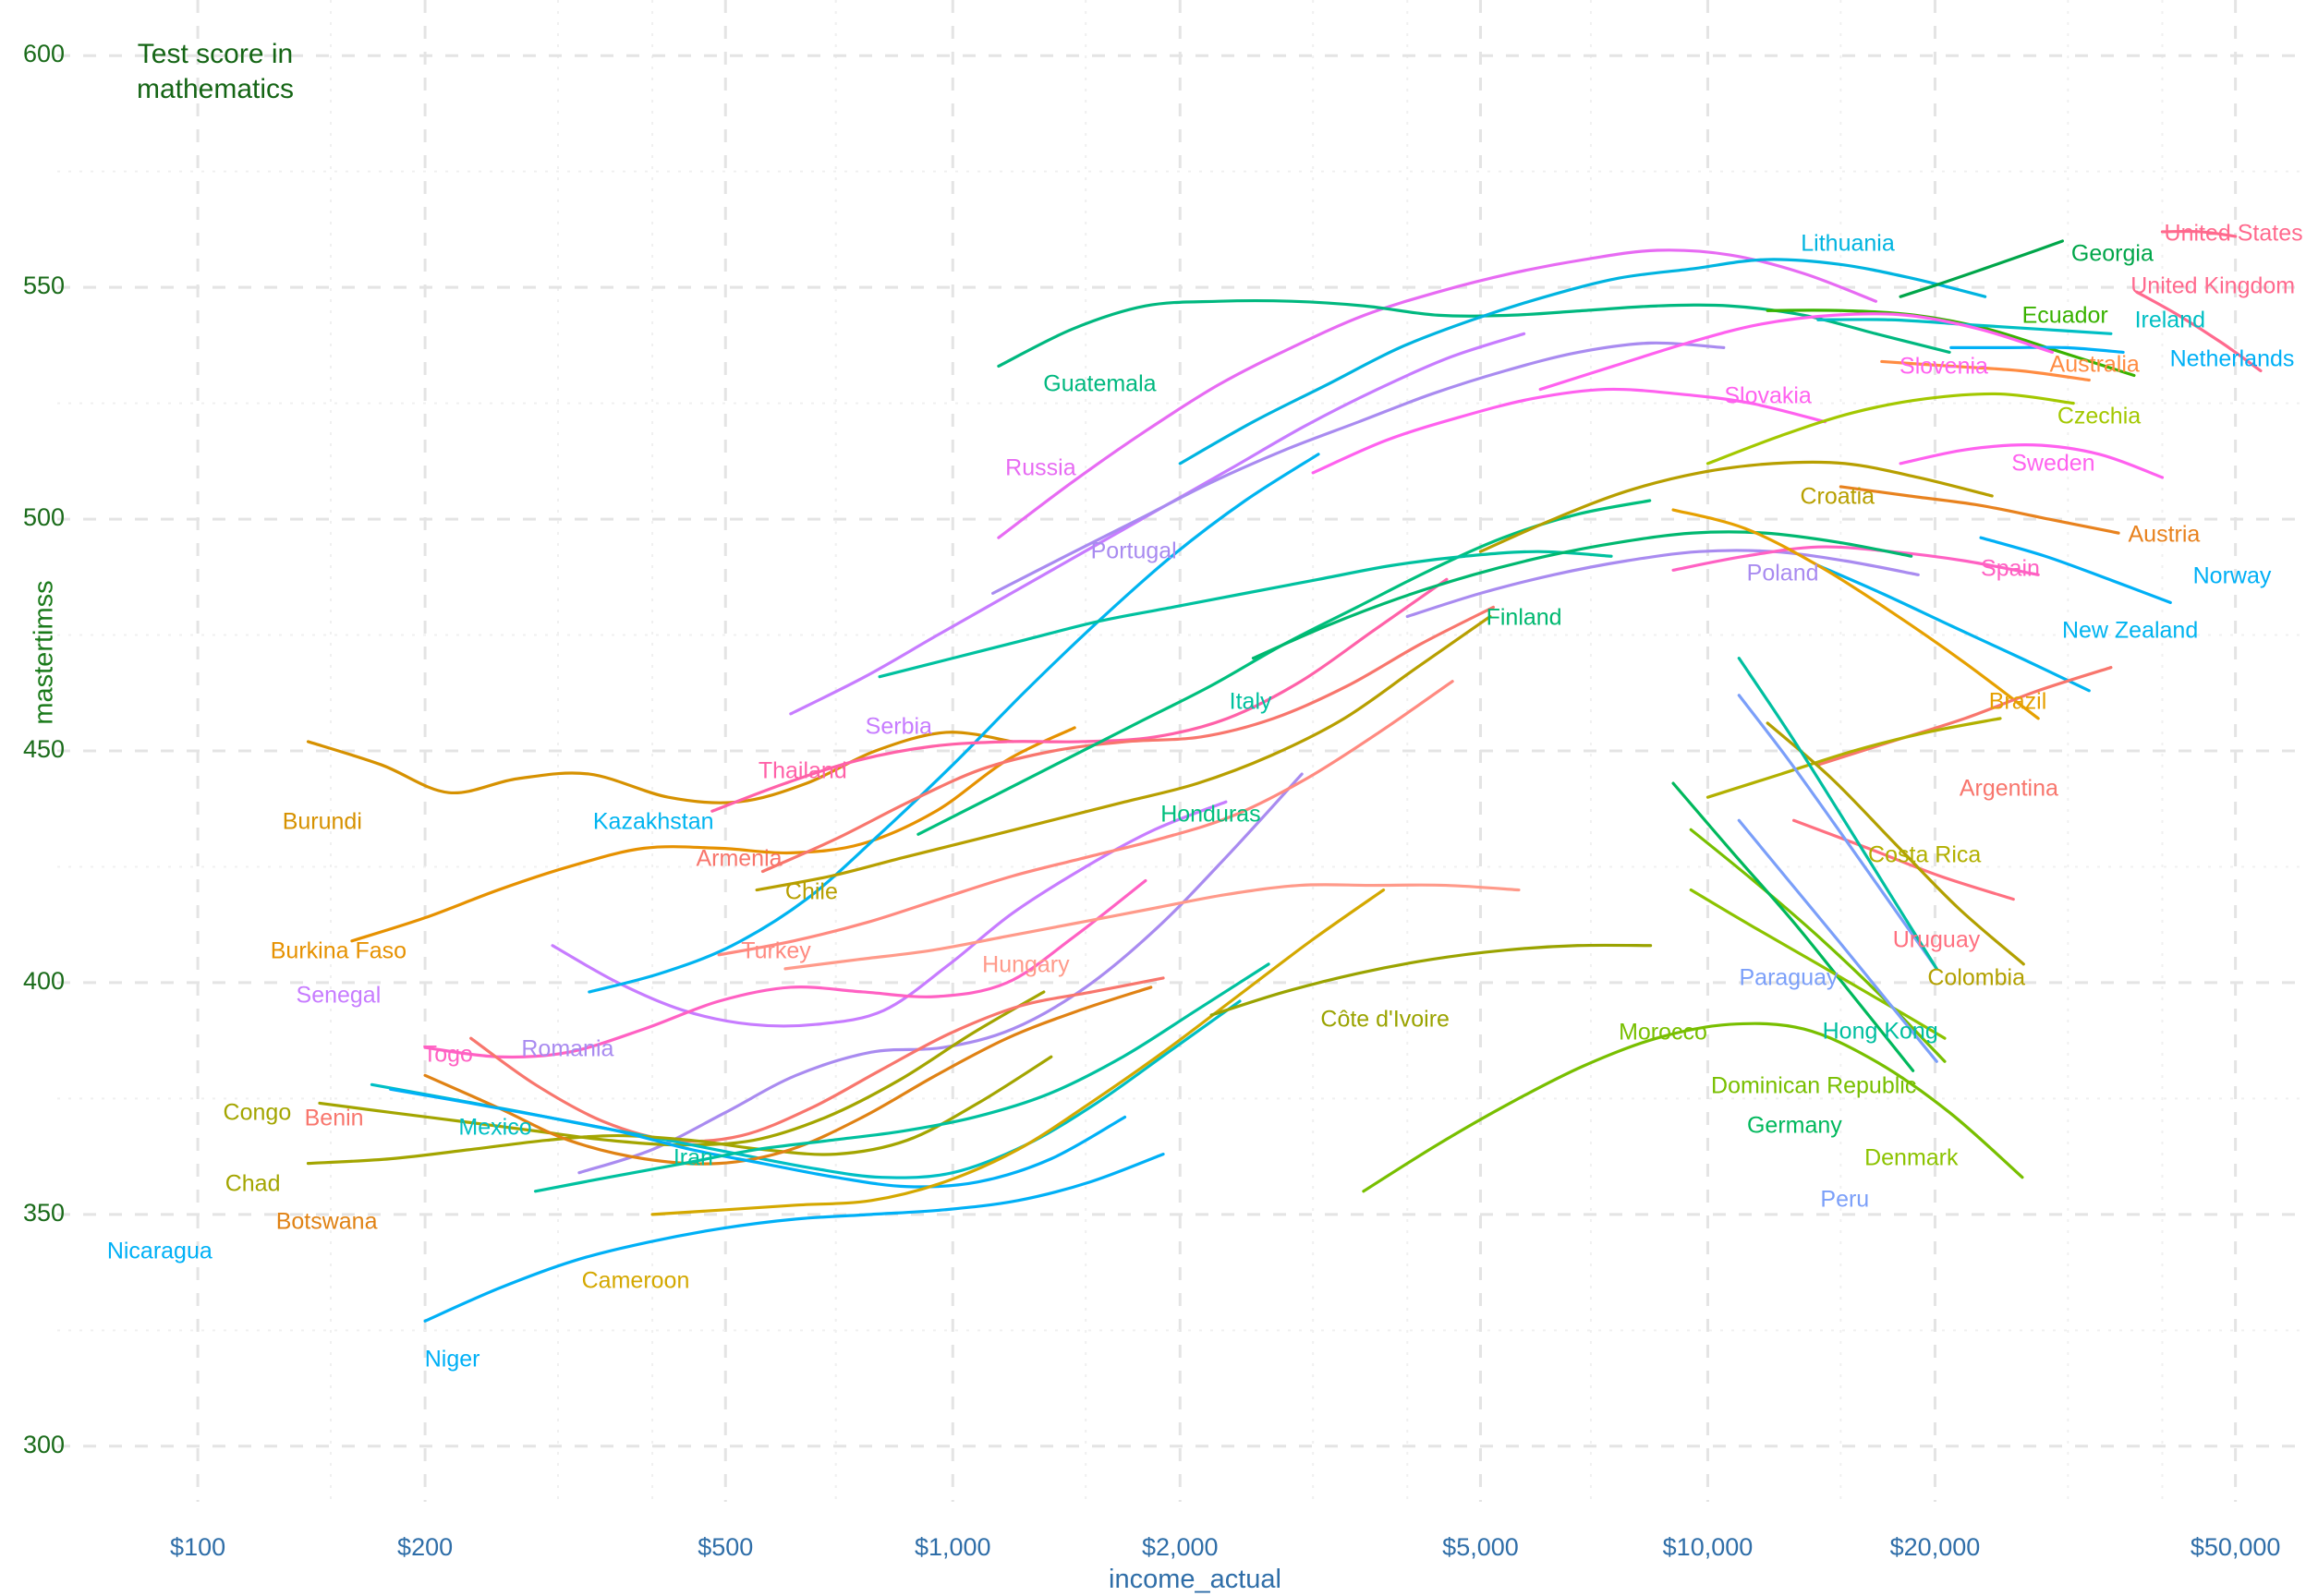 This screenshot has width=2306, height=1596. What do you see at coordinates (1480, 1547) in the screenshot?
I see `x-tick-label: $5,000` at bounding box center [1480, 1547].